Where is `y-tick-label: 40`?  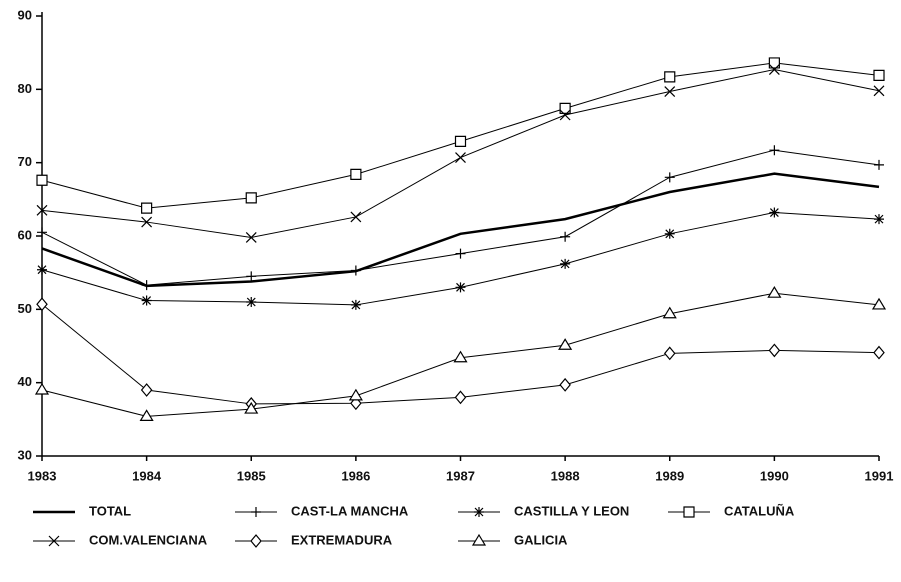 y-tick-label: 40 is located at coordinates (25, 381).